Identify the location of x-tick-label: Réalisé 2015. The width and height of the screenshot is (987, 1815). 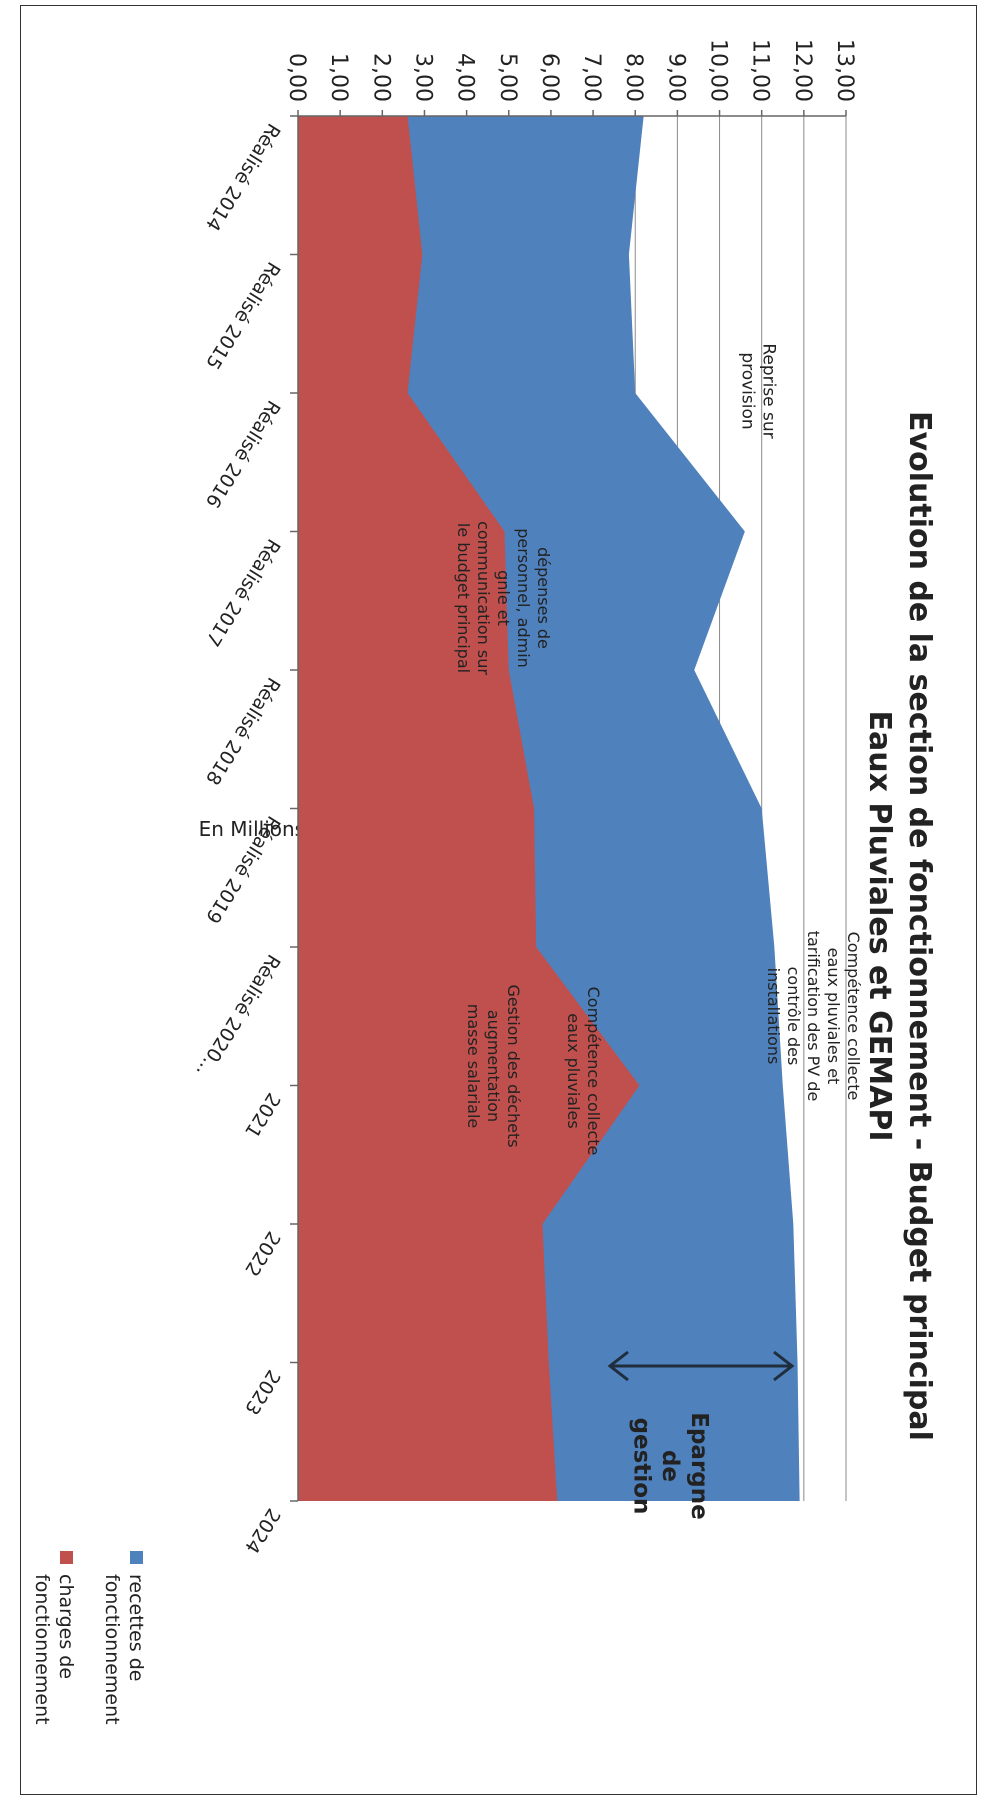
(242, 315).